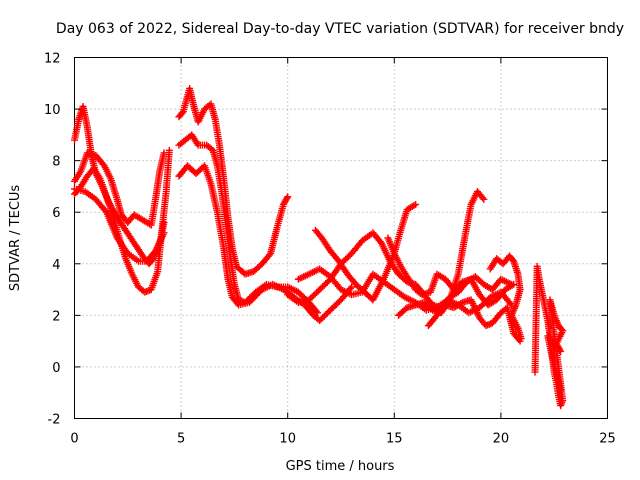  I want to click on y-tick-label: 4, so click(56, 265).